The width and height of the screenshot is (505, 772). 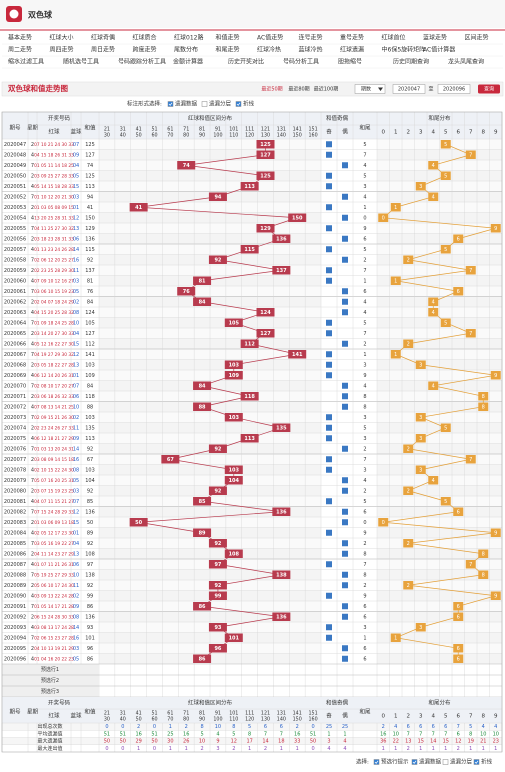 What do you see at coordinates (439, 50) in the screenshot?
I see `nav-link: AC值计算器` at bounding box center [439, 50].